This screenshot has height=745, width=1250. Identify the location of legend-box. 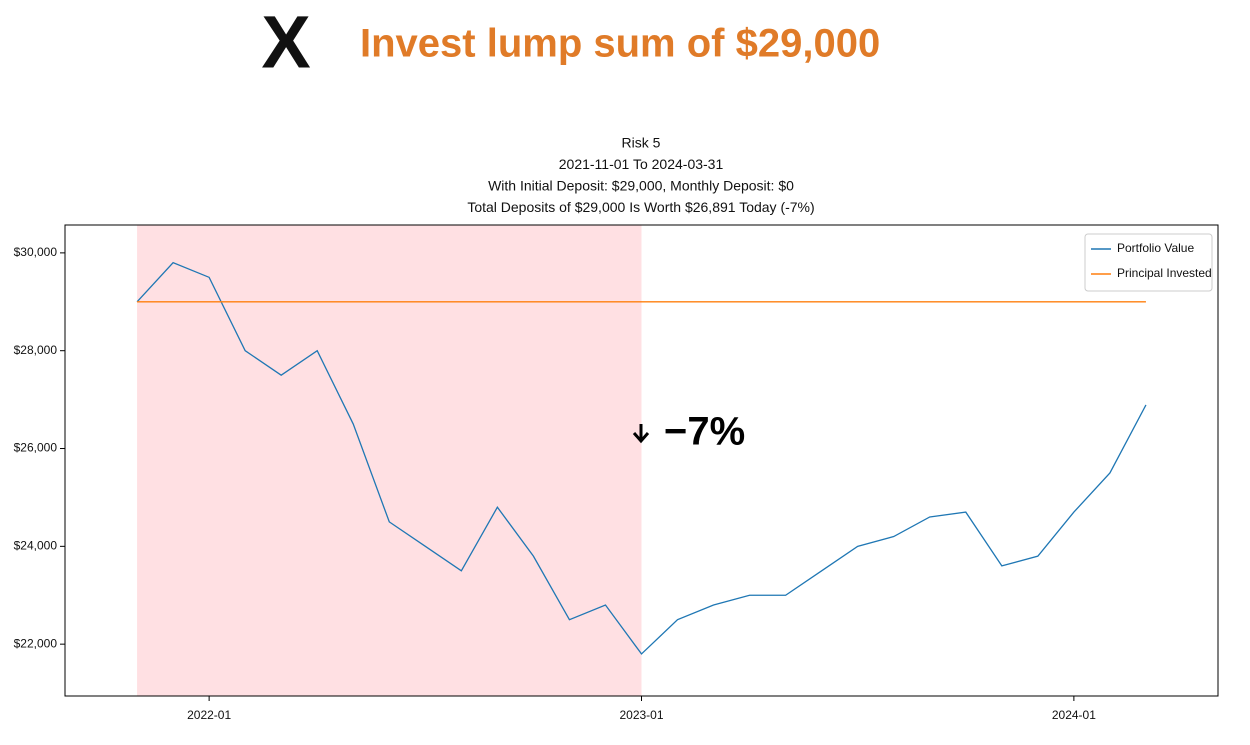
(1148, 262).